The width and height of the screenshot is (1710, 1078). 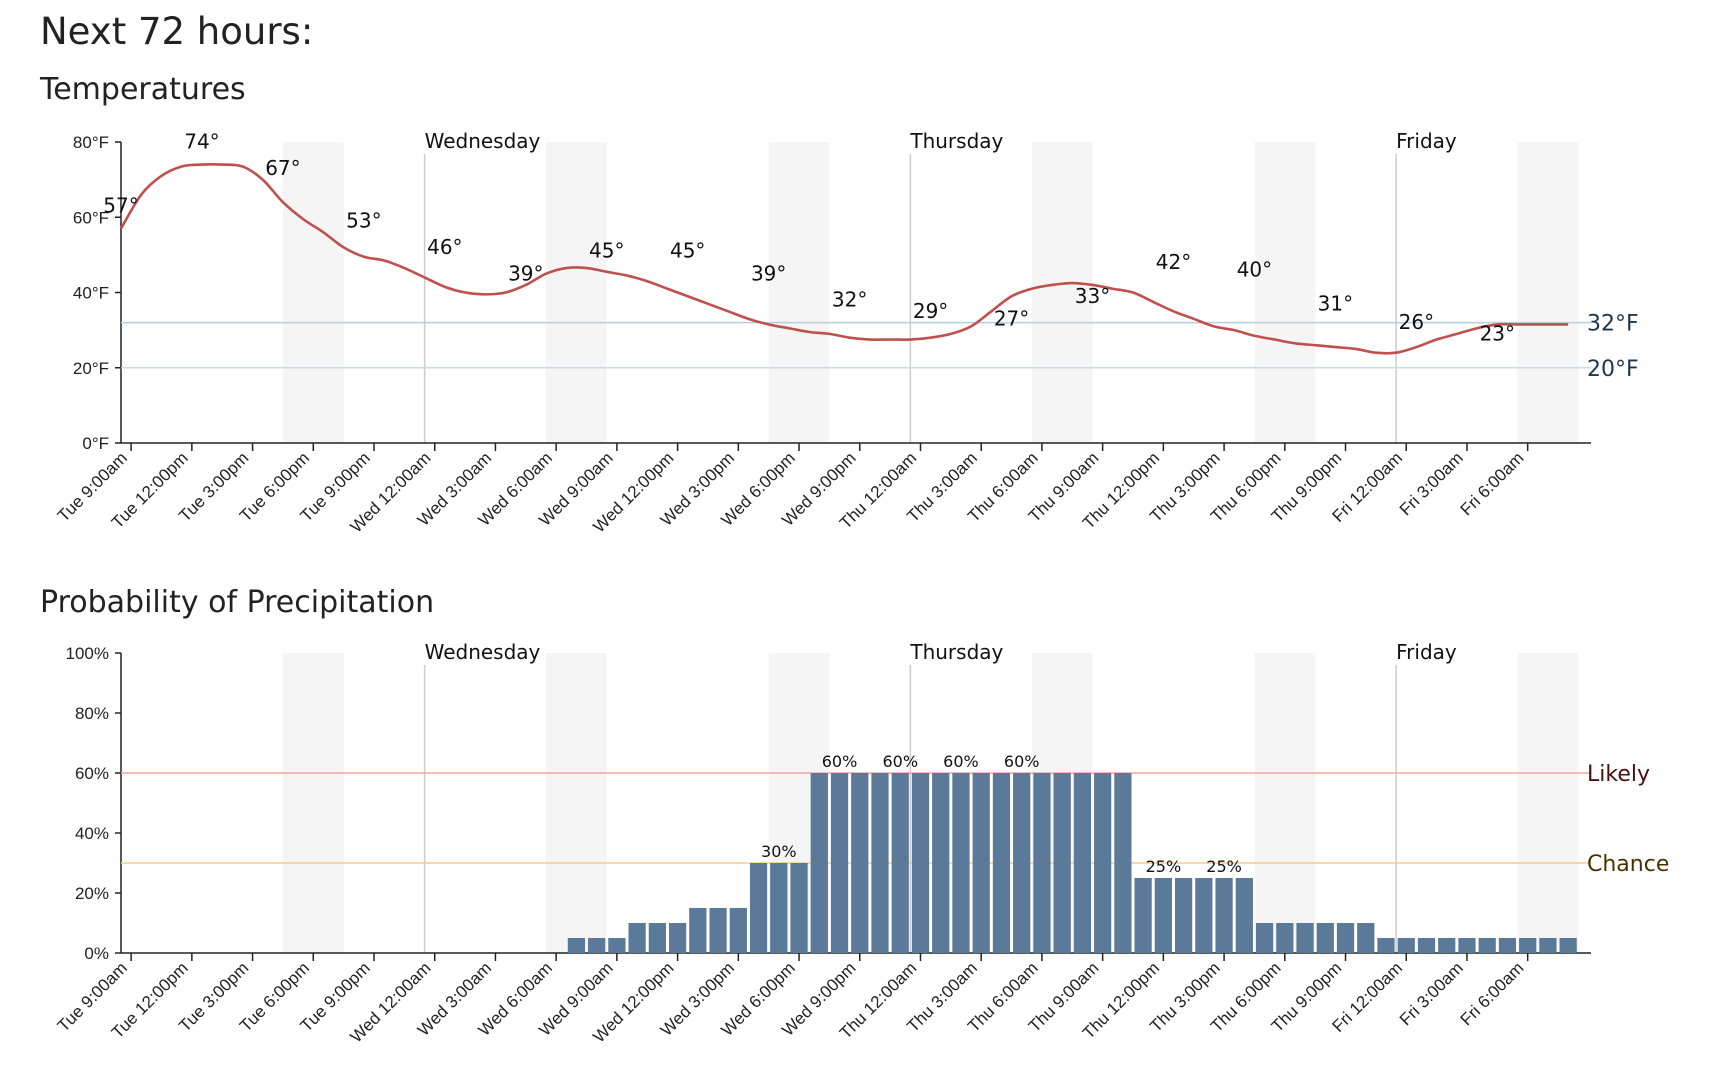 I want to click on reference-label-chance: Chance, so click(x=1628, y=864).